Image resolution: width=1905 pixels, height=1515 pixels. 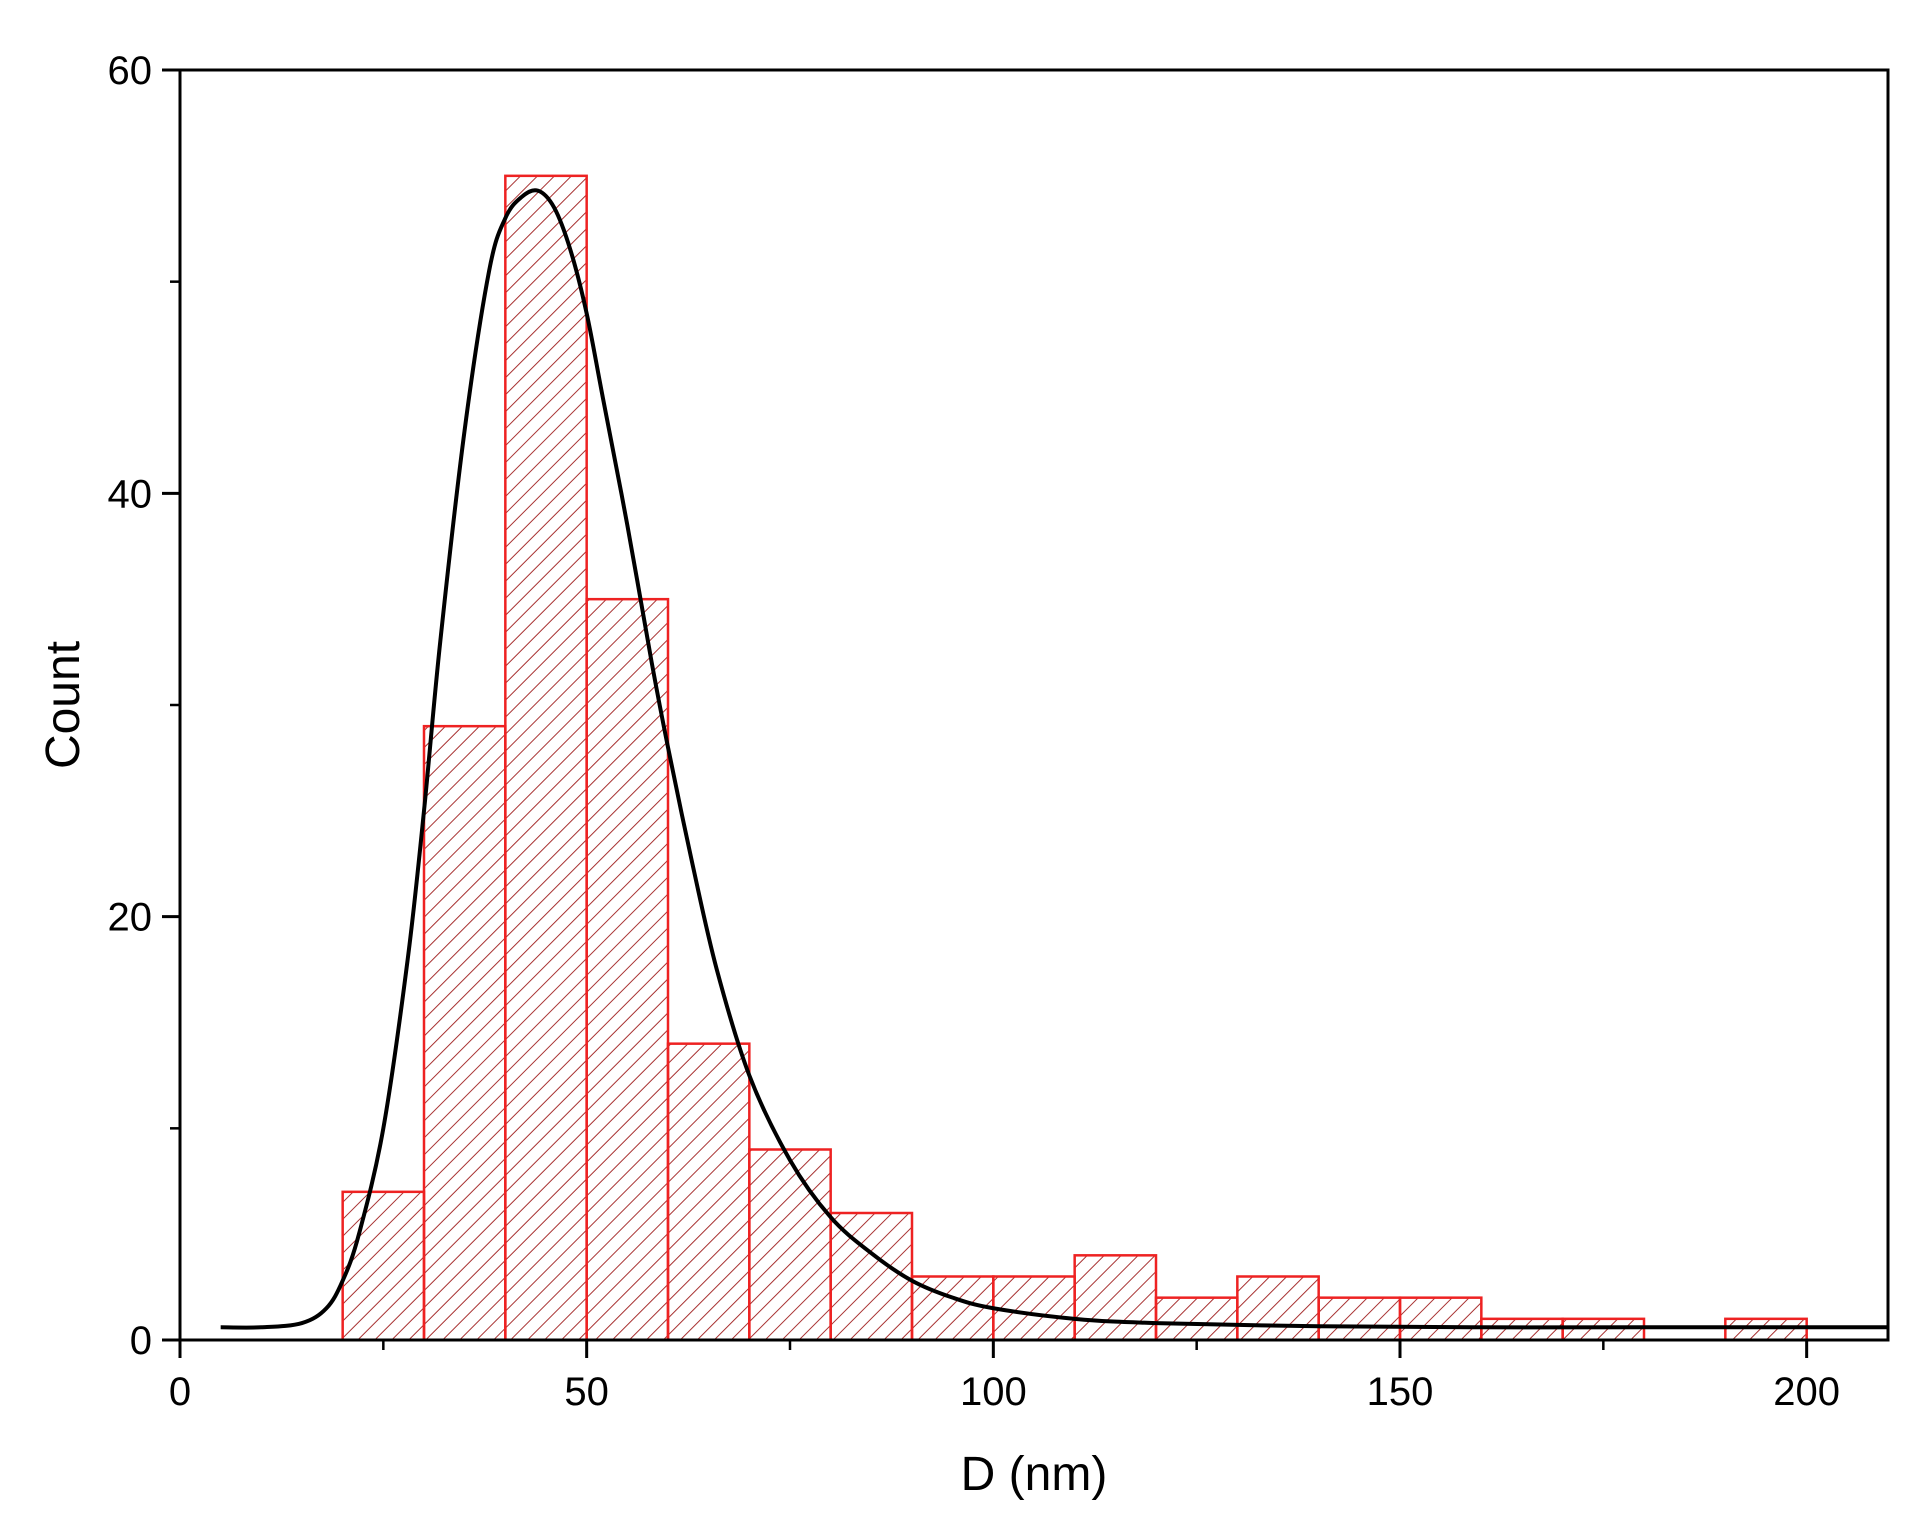 I want to click on x-tick-label: 50, so click(x=586, y=1392).